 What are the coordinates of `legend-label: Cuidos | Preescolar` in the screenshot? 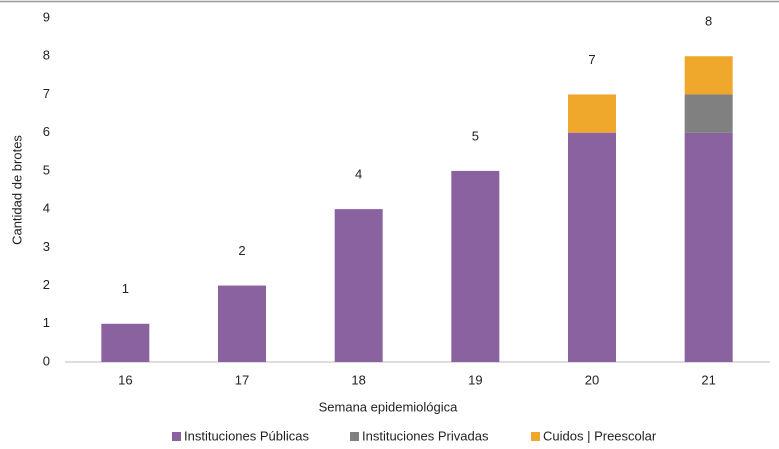 It's located at (600, 435).